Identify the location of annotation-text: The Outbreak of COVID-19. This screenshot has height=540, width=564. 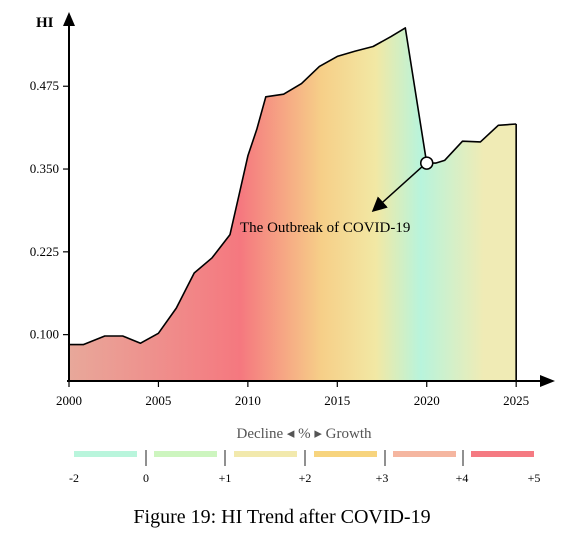
(325, 228).